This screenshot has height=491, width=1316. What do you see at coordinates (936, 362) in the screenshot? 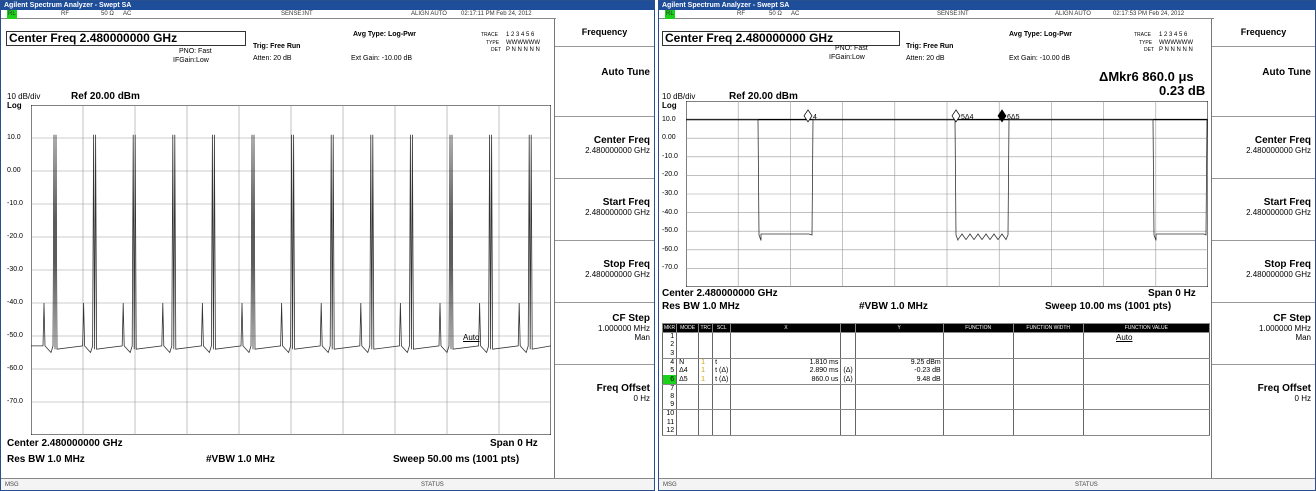
I see `marker-row: 4 N 1 t 1.810 ms 9.25 dBm` at bounding box center [936, 362].